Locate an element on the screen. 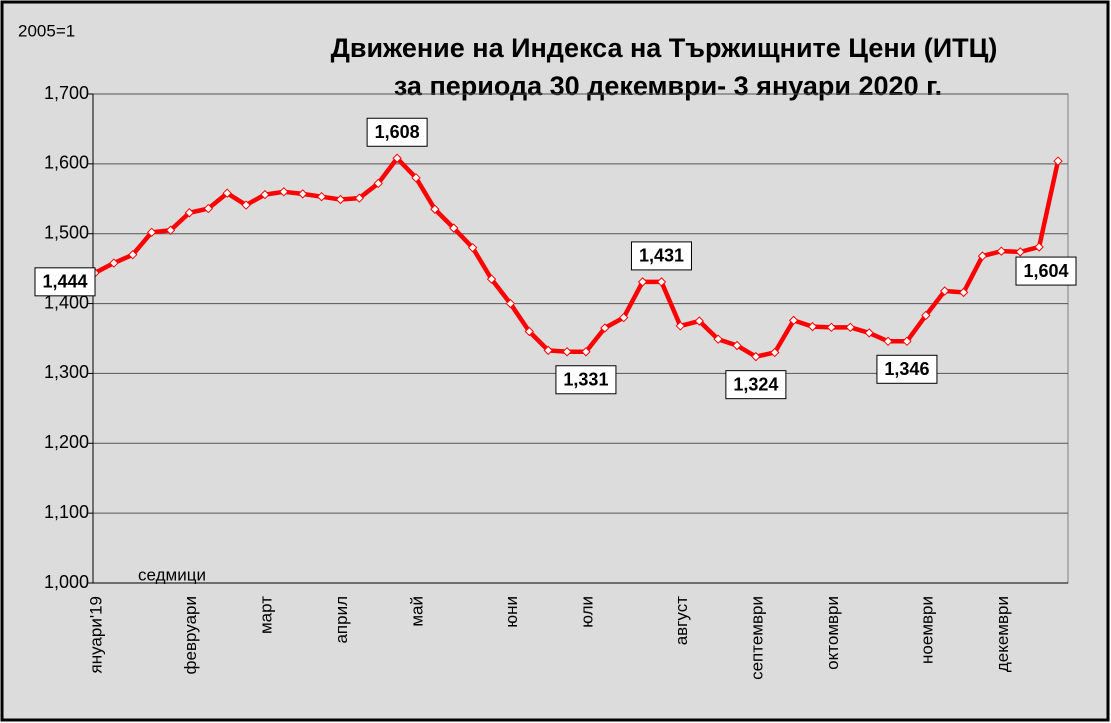  y-tick-label: 1,300 is located at coordinates (66, 372).